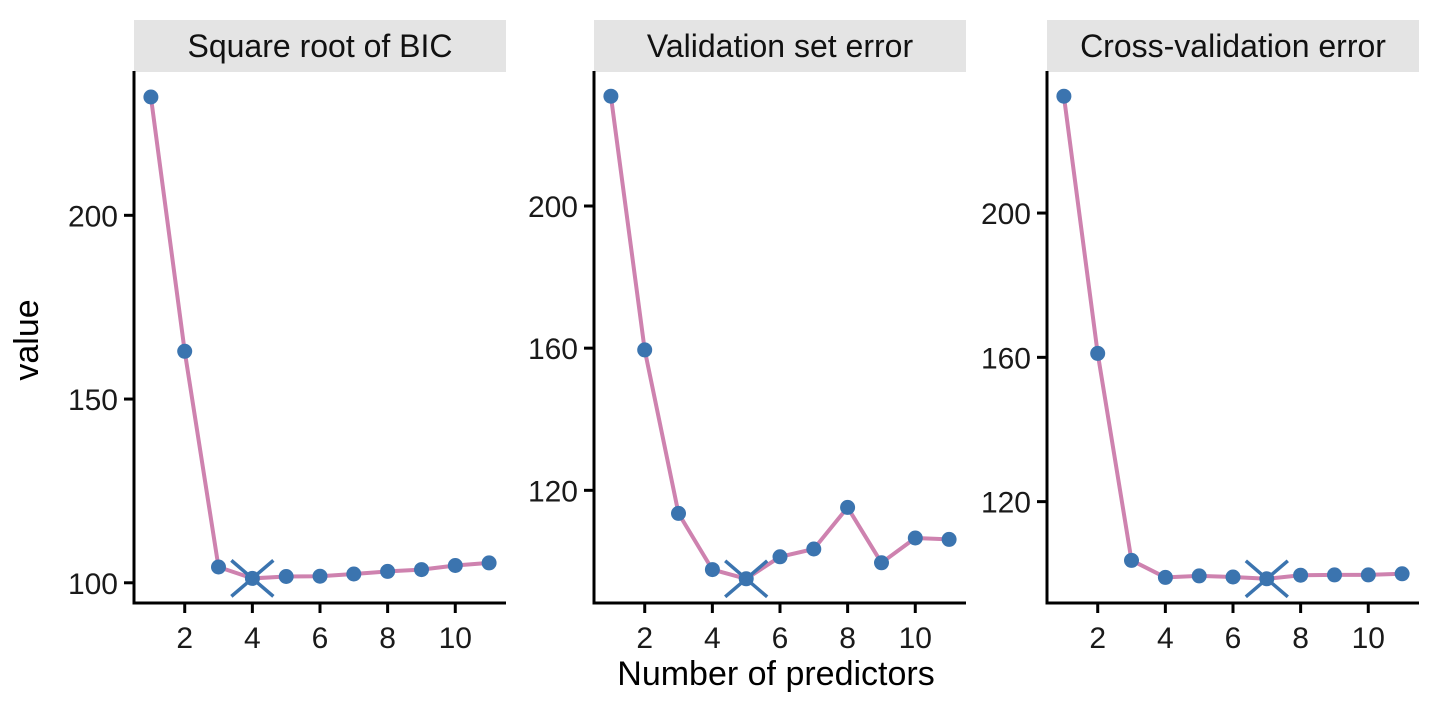 The height and width of the screenshot is (720, 1440). I want to click on x-axis-title: Number of predictors, so click(775, 674).